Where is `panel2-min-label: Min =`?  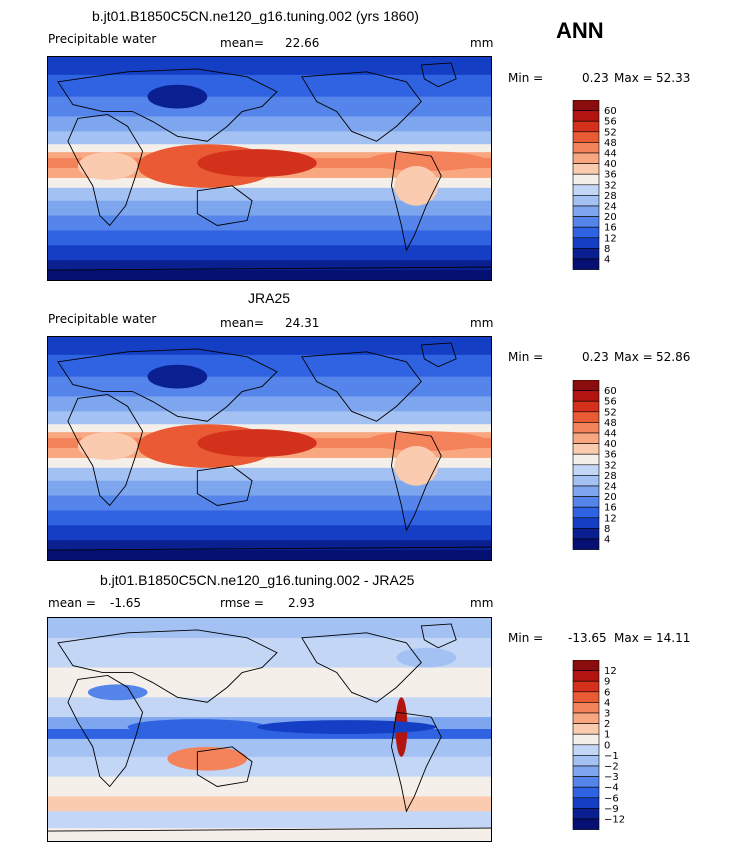 panel2-min-label: Min = is located at coordinates (526, 357).